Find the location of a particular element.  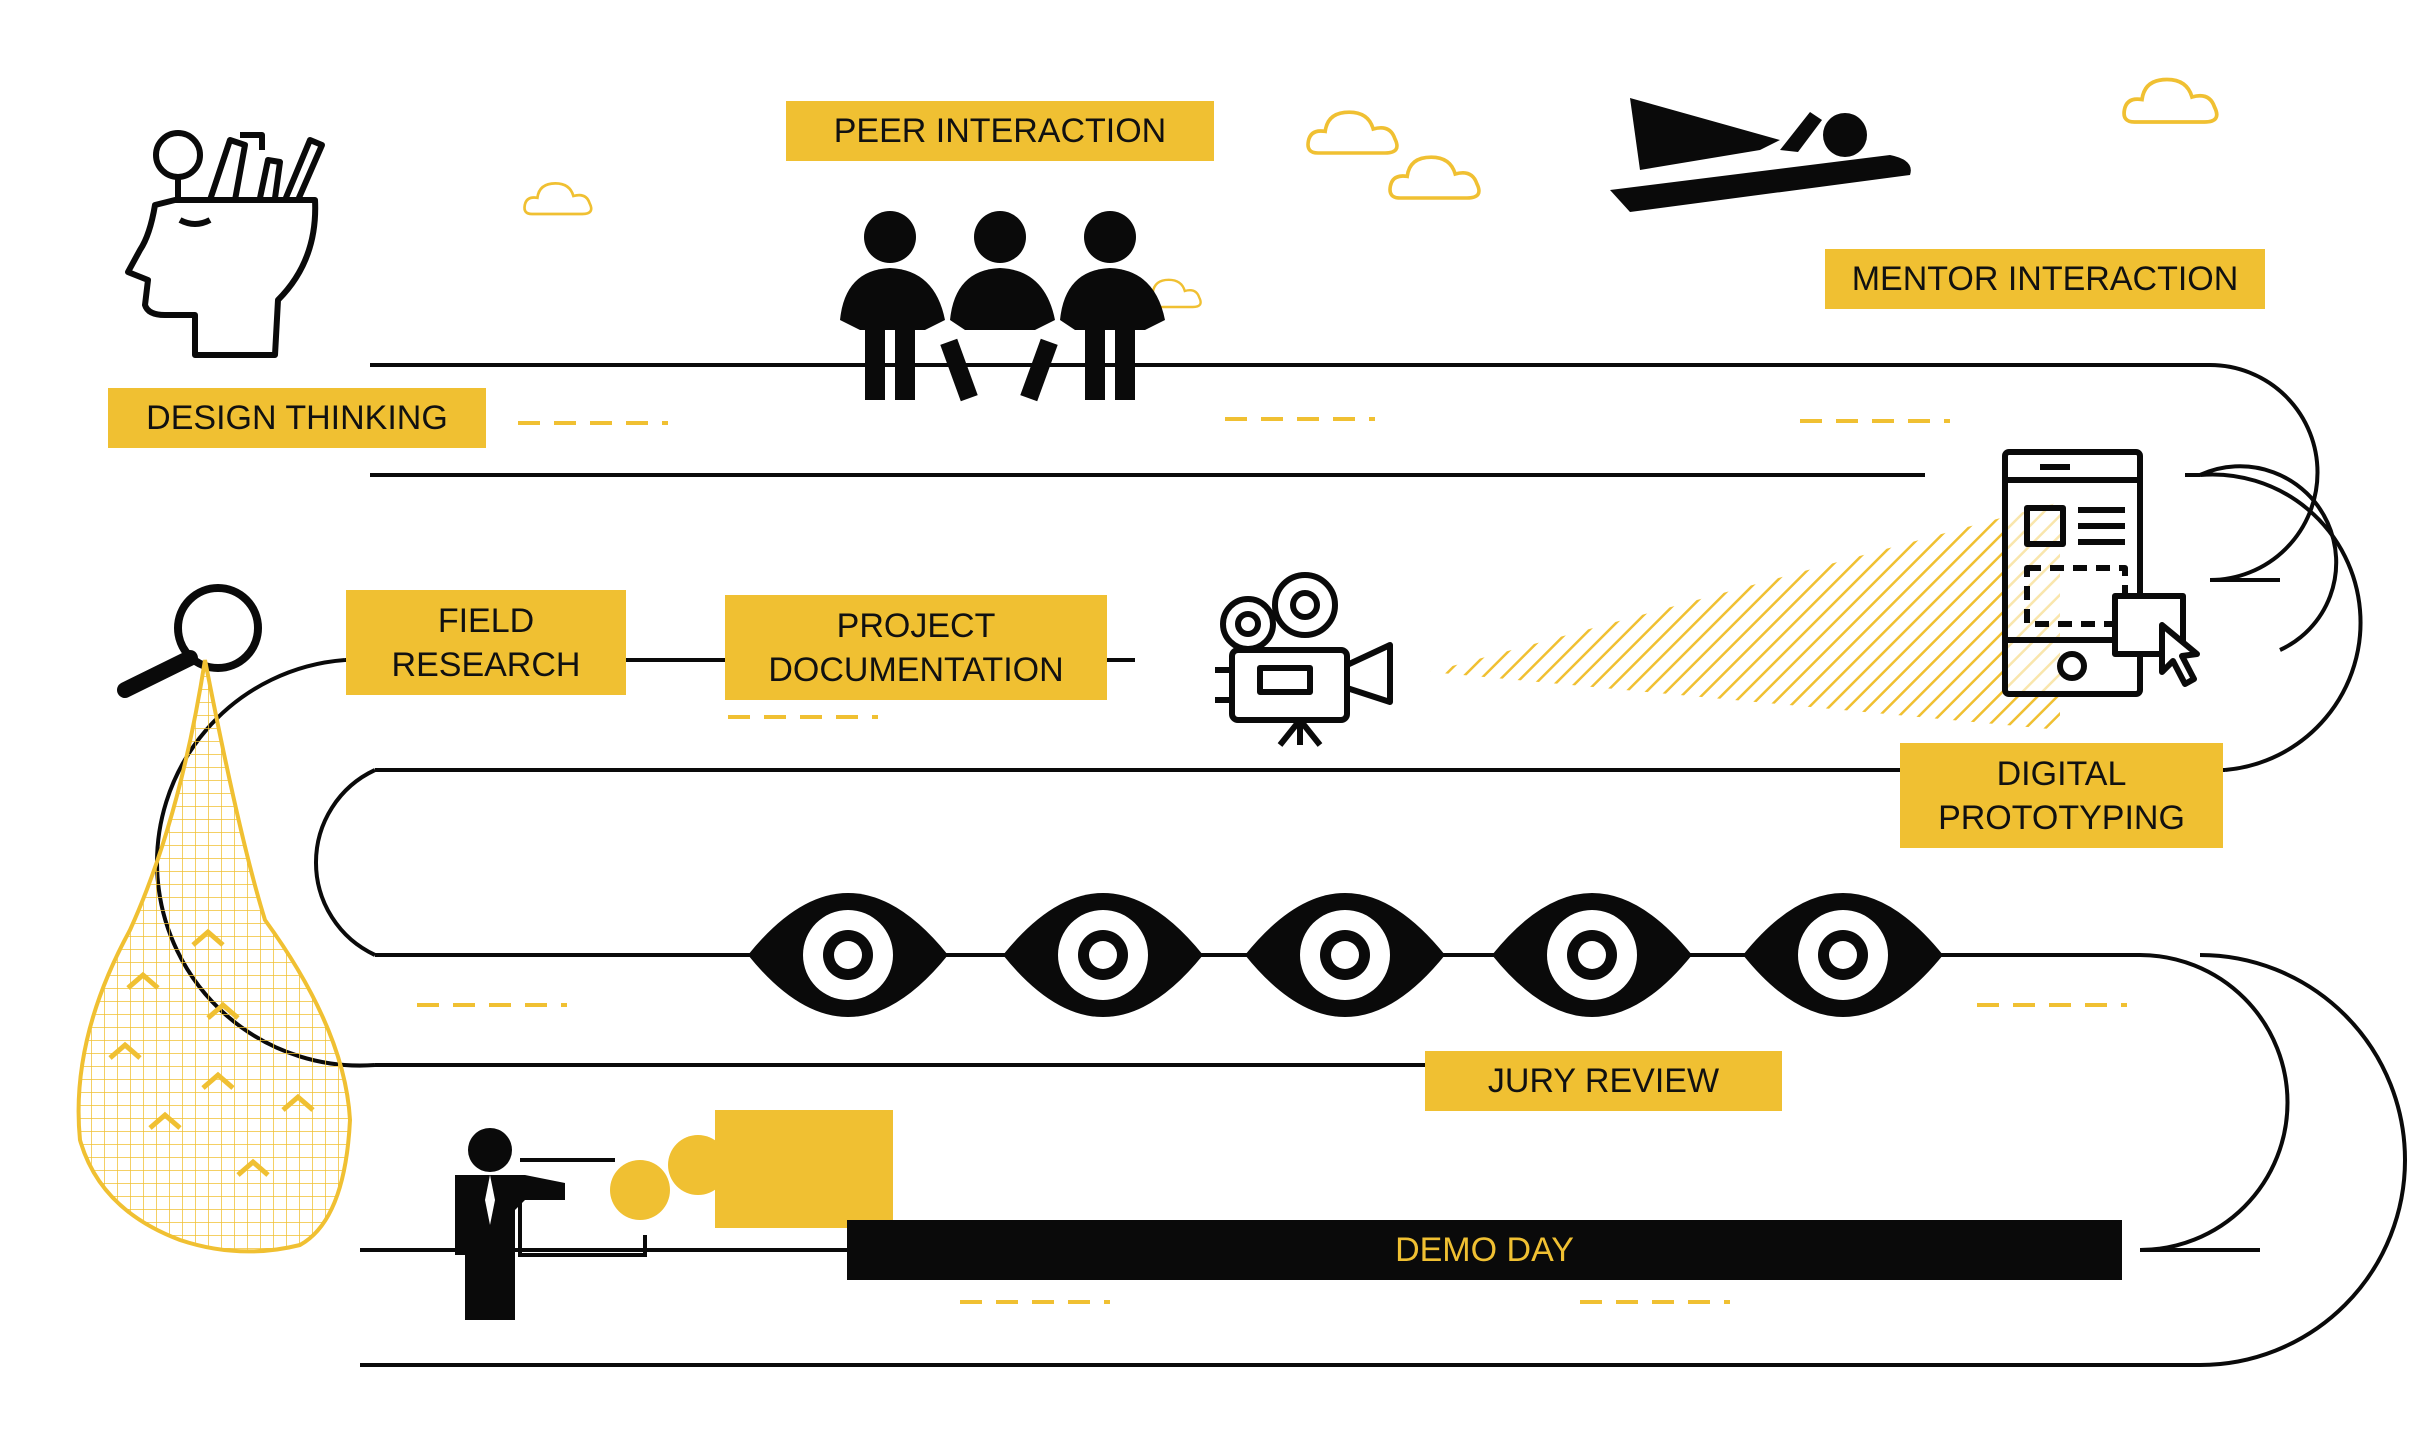

head-with-tools-icon is located at coordinates (225, 244).